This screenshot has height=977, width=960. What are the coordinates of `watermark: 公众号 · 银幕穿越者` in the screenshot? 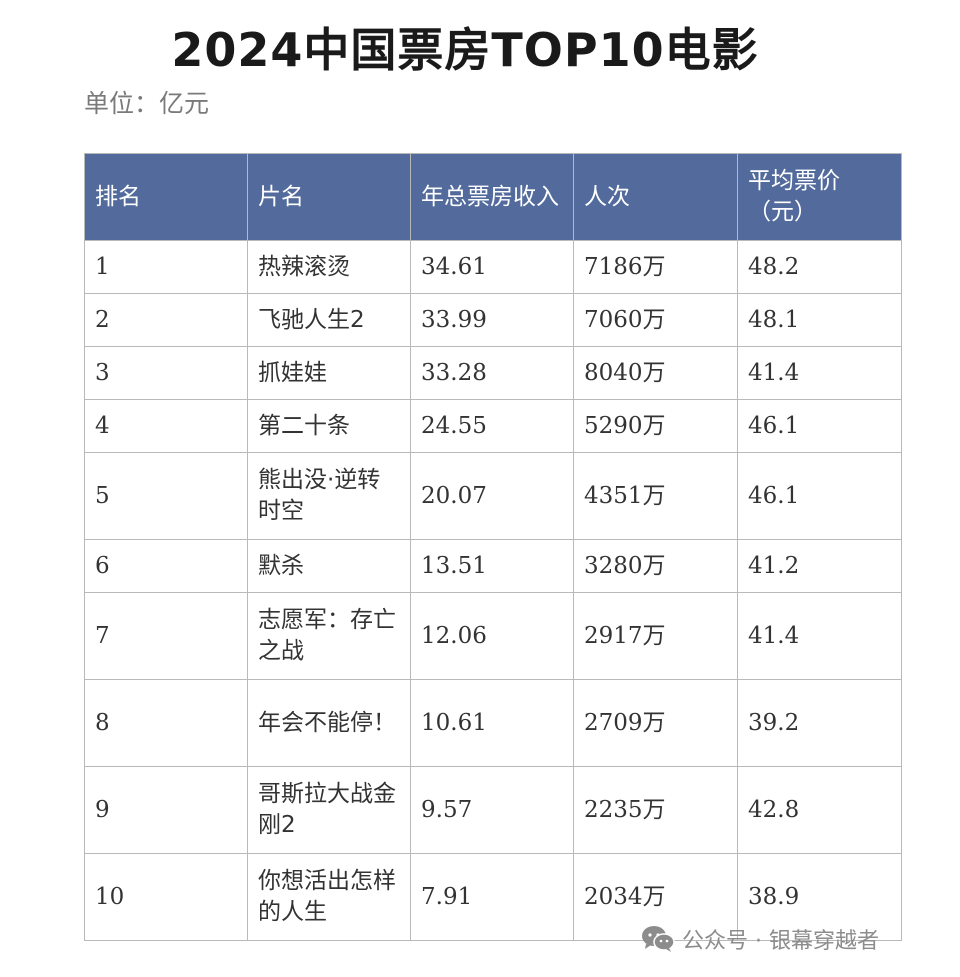 It's located at (759, 939).